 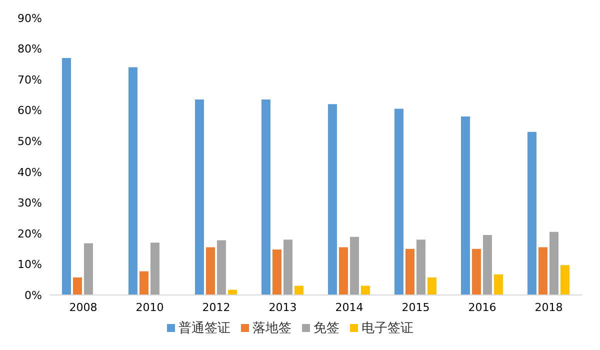 I want to click on x-tick-label: 2010, so click(x=150, y=307).